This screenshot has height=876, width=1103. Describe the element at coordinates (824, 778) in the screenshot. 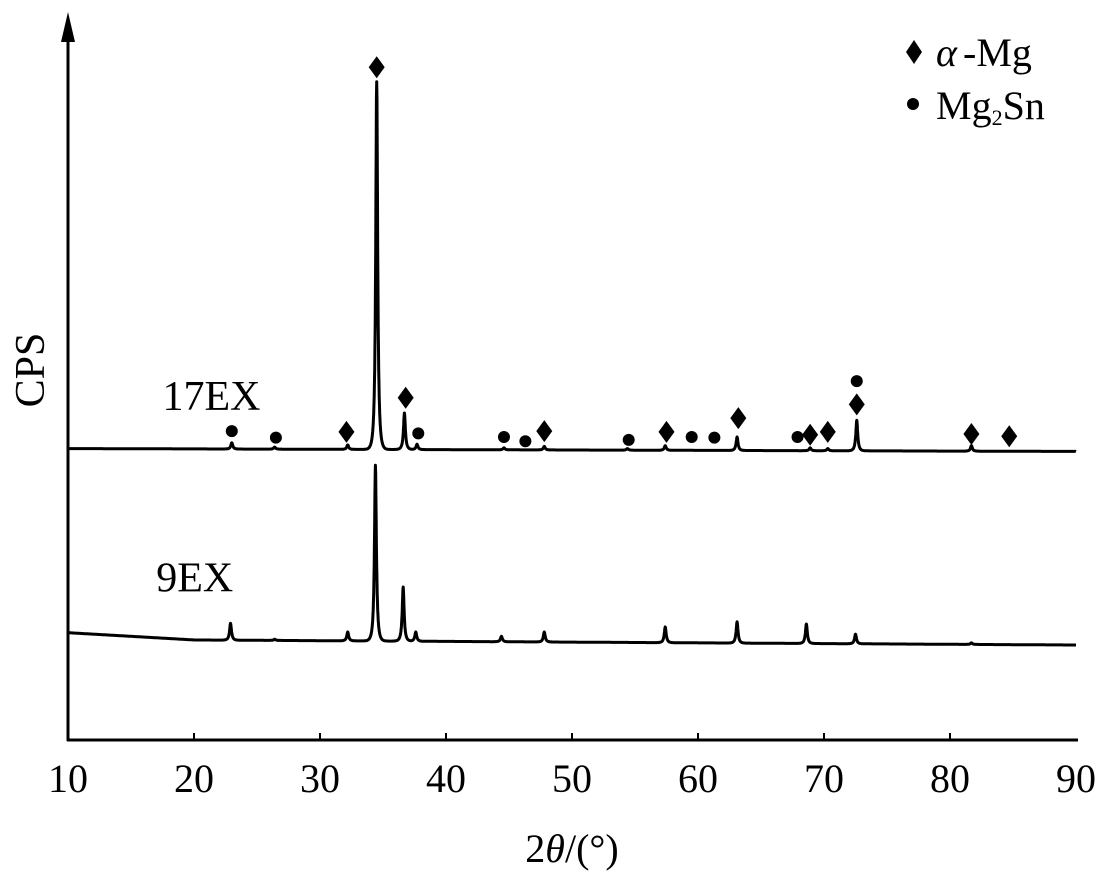

I see `x-tick-label: 70` at that location.